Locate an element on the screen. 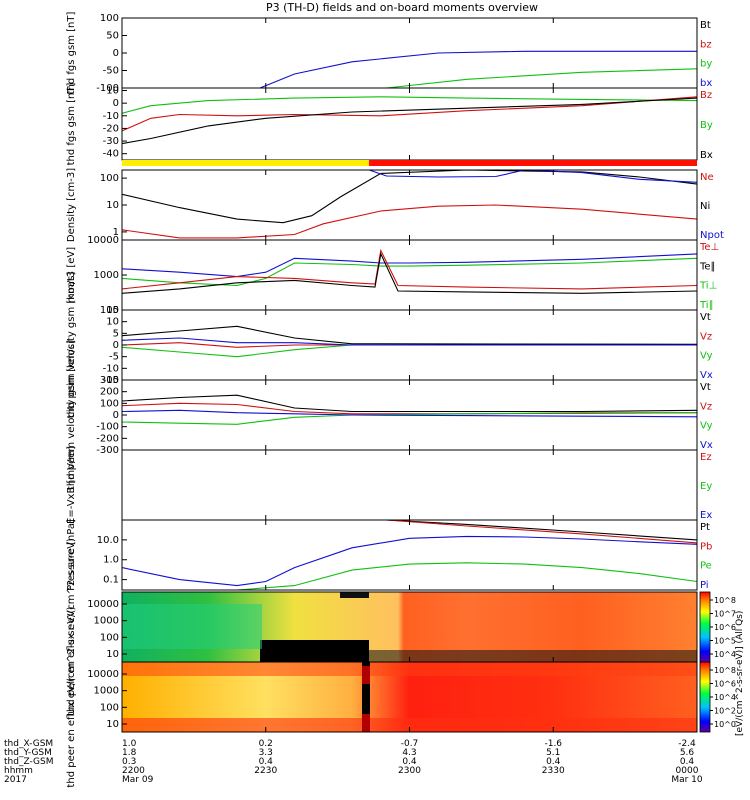  y-axis-label: Density [cm-3] is located at coordinates (71, 205).